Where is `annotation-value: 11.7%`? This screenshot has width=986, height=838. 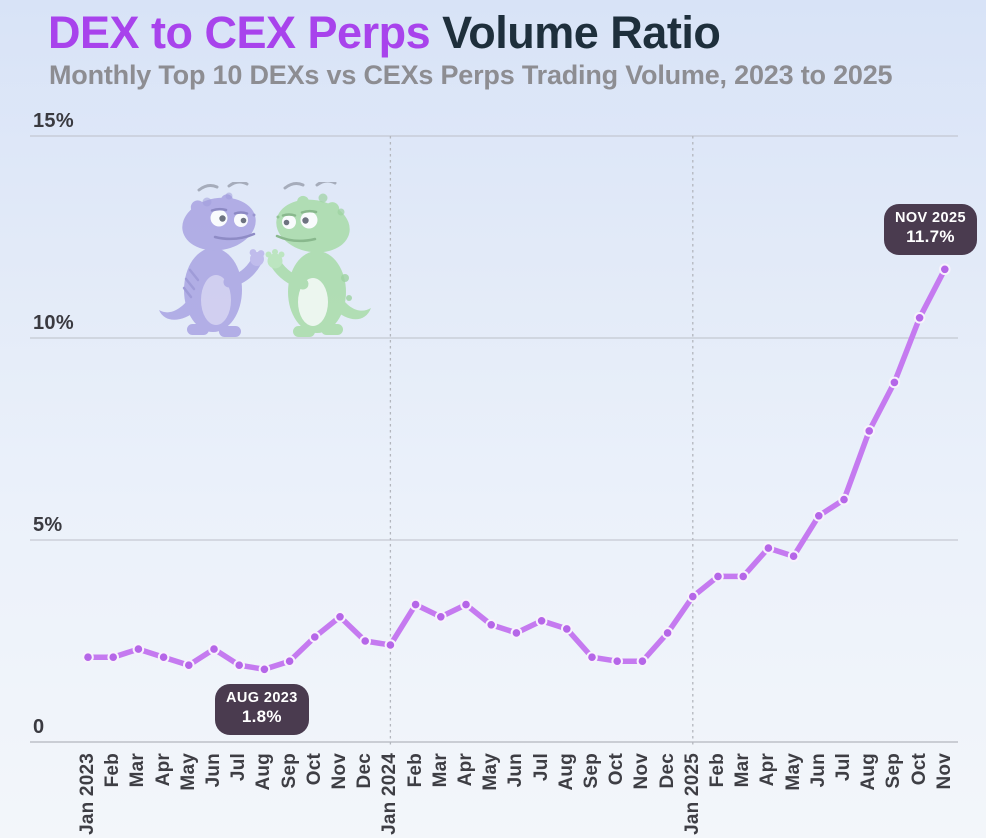 annotation-value: 11.7% is located at coordinates (930, 237).